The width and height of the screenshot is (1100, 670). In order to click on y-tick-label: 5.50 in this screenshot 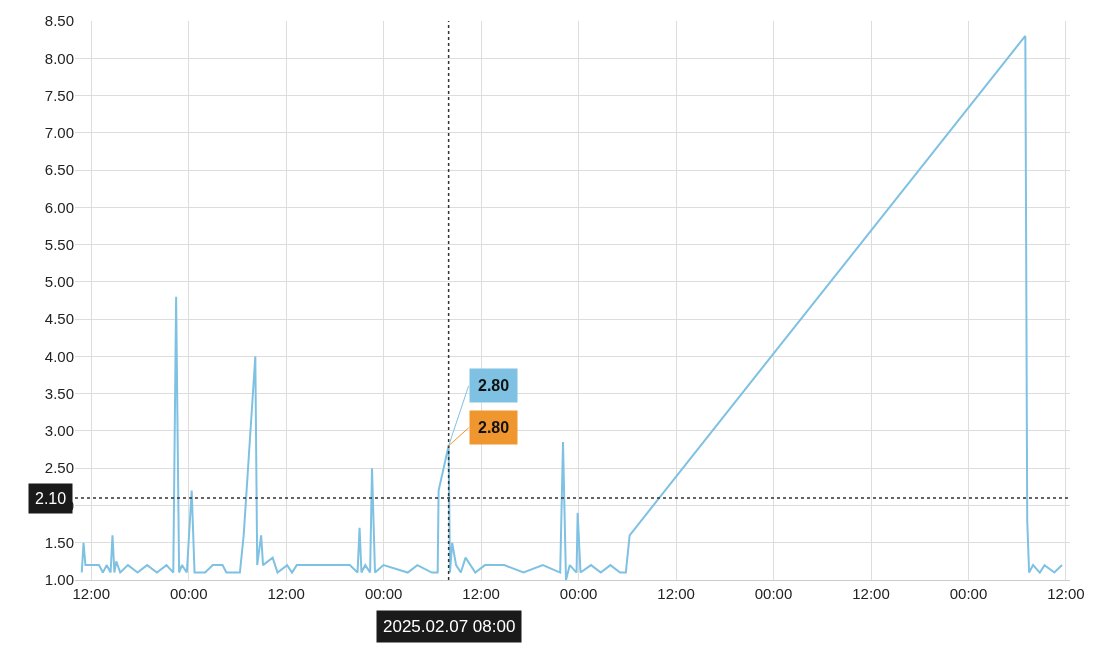, I will do `click(59, 244)`.